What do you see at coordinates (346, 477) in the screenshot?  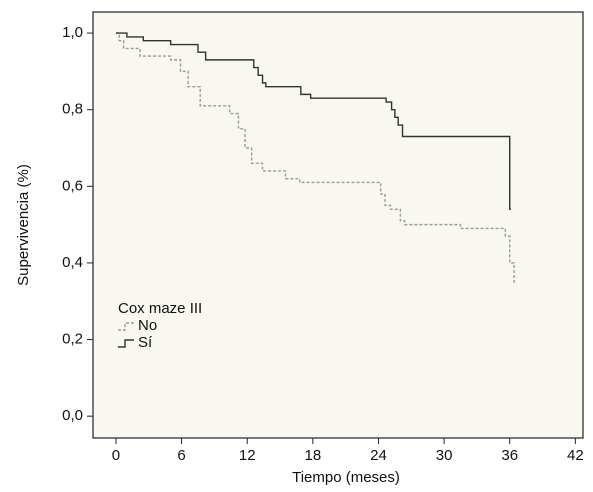 I see `x-axis-label: Tiempo (meses)` at bounding box center [346, 477].